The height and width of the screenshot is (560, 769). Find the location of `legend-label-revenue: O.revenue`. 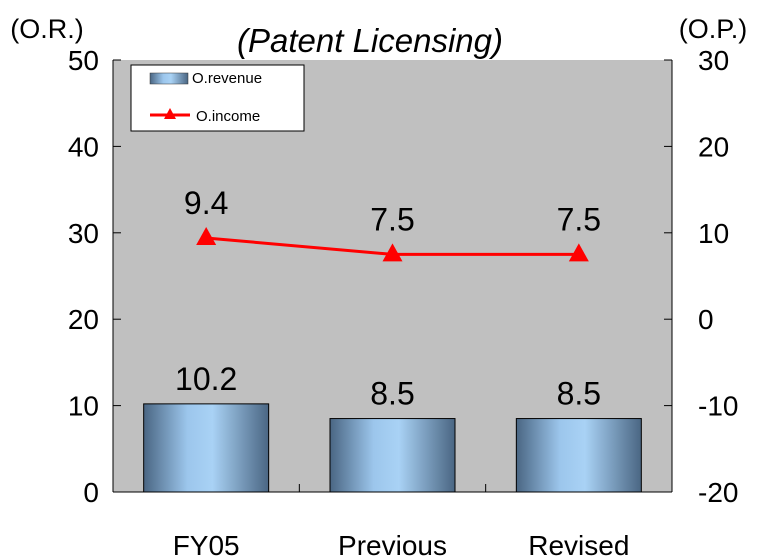

legend-label-revenue: O.revenue is located at coordinates (227, 78).